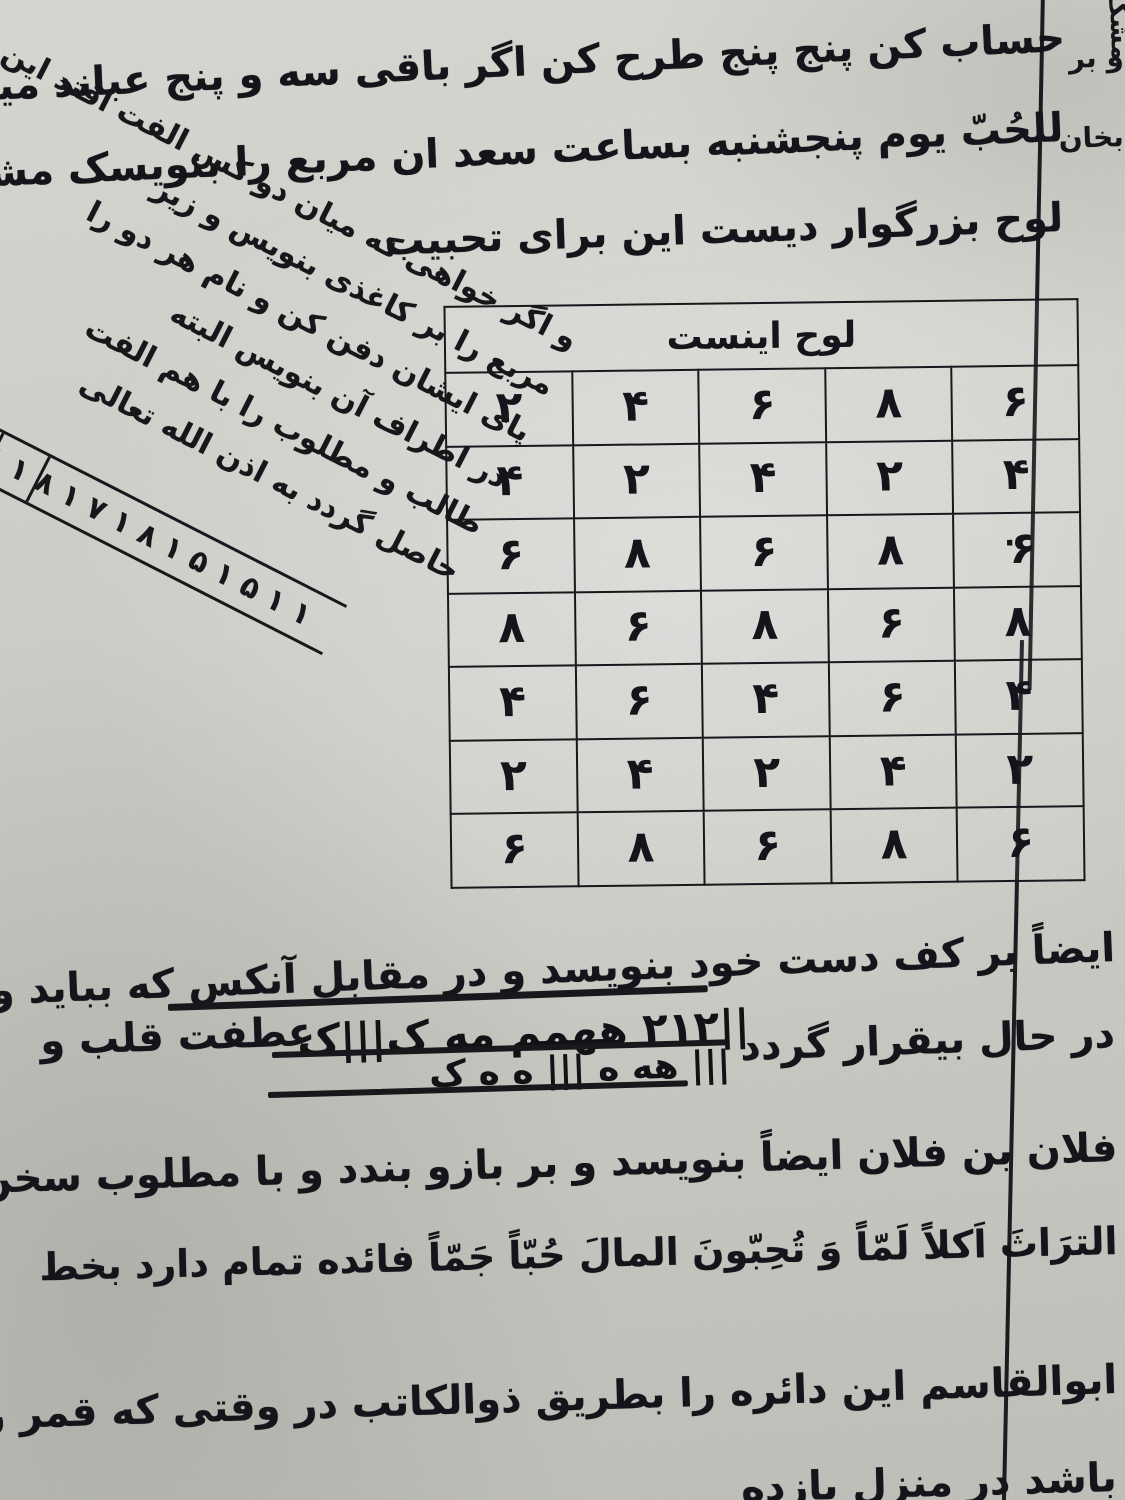 The height and width of the screenshot is (1500, 1125). What do you see at coordinates (638, 628) in the screenshot?
I see `cell-r3-c3: ۶` at bounding box center [638, 628].